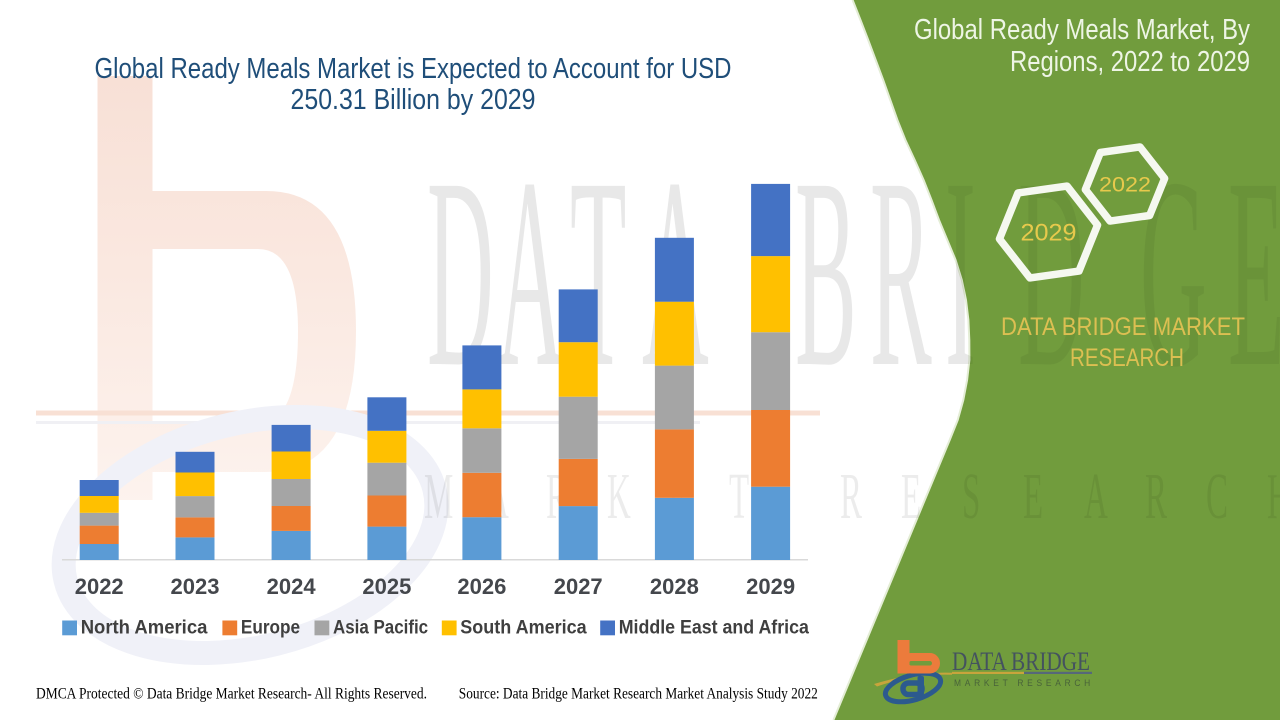 This screenshot has height=720, width=1280. What do you see at coordinates (971, 497) in the screenshot?
I see `svg-text: S` at bounding box center [971, 497].